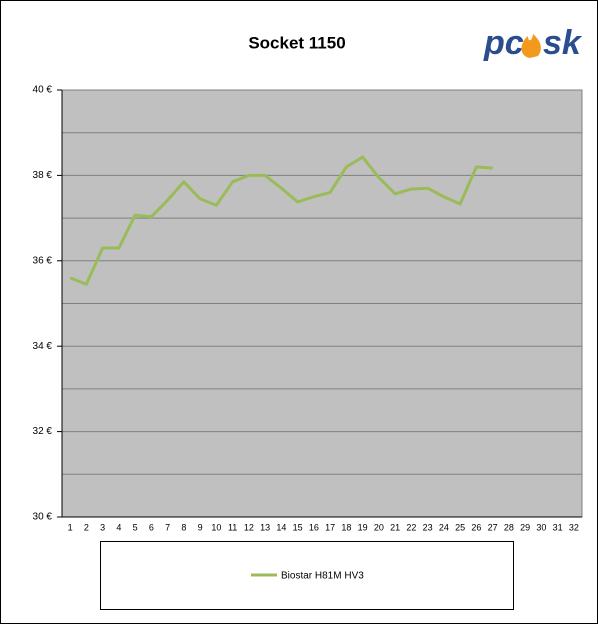  Describe the element at coordinates (460, 527) in the screenshot. I see `x-tick-label: 25` at that location.